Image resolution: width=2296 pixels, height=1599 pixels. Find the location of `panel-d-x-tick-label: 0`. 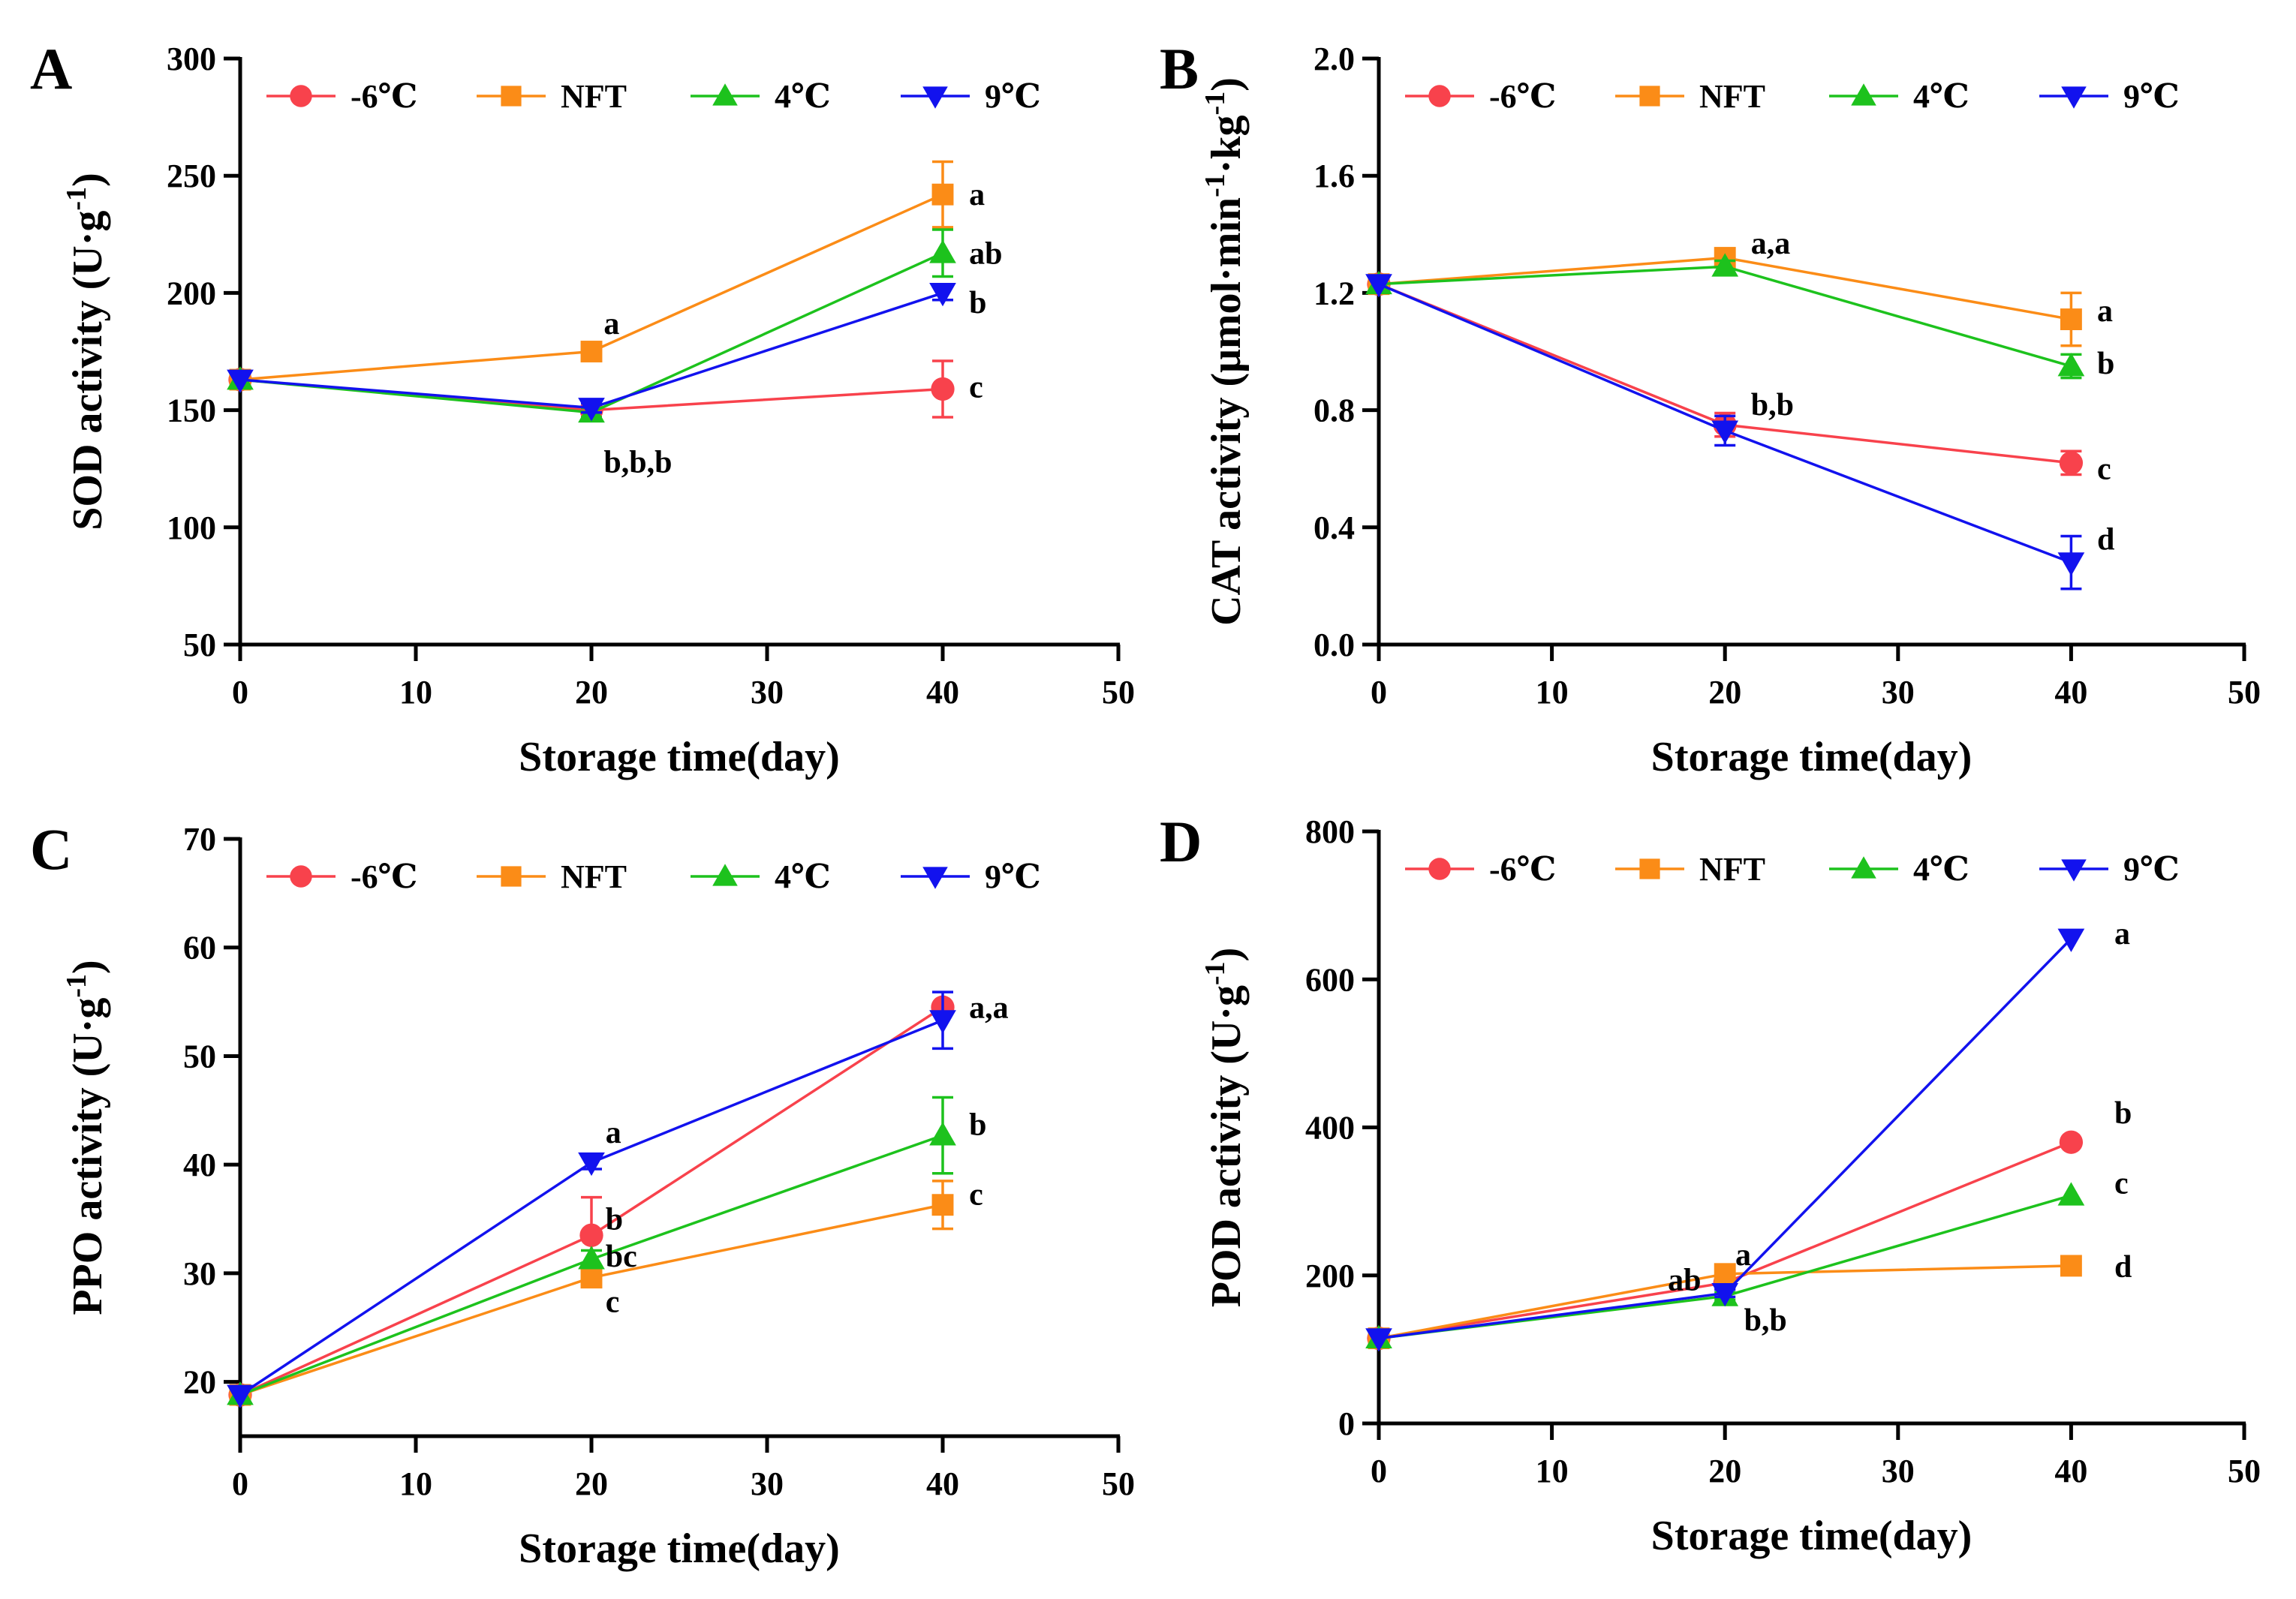

panel-d-x-tick-label: 0 is located at coordinates (1379, 1471).